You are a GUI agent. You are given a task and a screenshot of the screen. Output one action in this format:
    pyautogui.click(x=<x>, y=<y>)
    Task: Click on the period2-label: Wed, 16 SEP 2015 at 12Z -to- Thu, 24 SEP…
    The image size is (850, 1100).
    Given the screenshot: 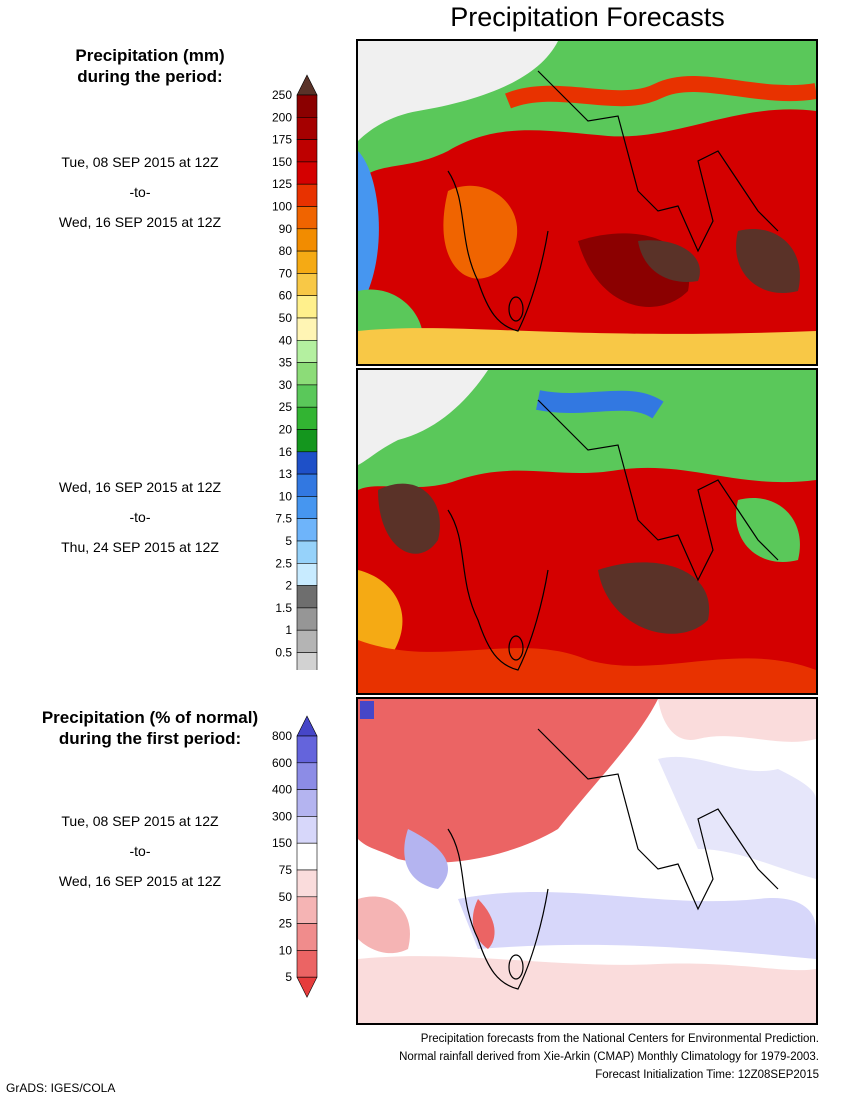 What is the action you would take?
    pyautogui.click(x=140, y=517)
    